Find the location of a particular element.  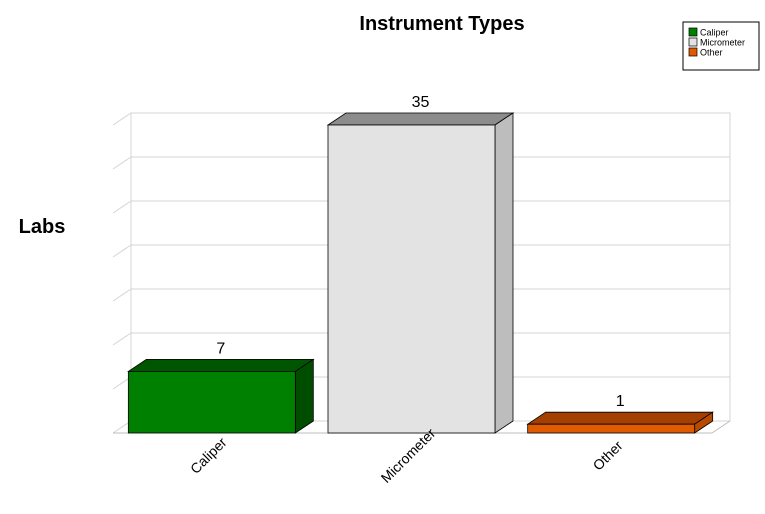

legend-item-caliper: Caliper is located at coordinates (708, 32).